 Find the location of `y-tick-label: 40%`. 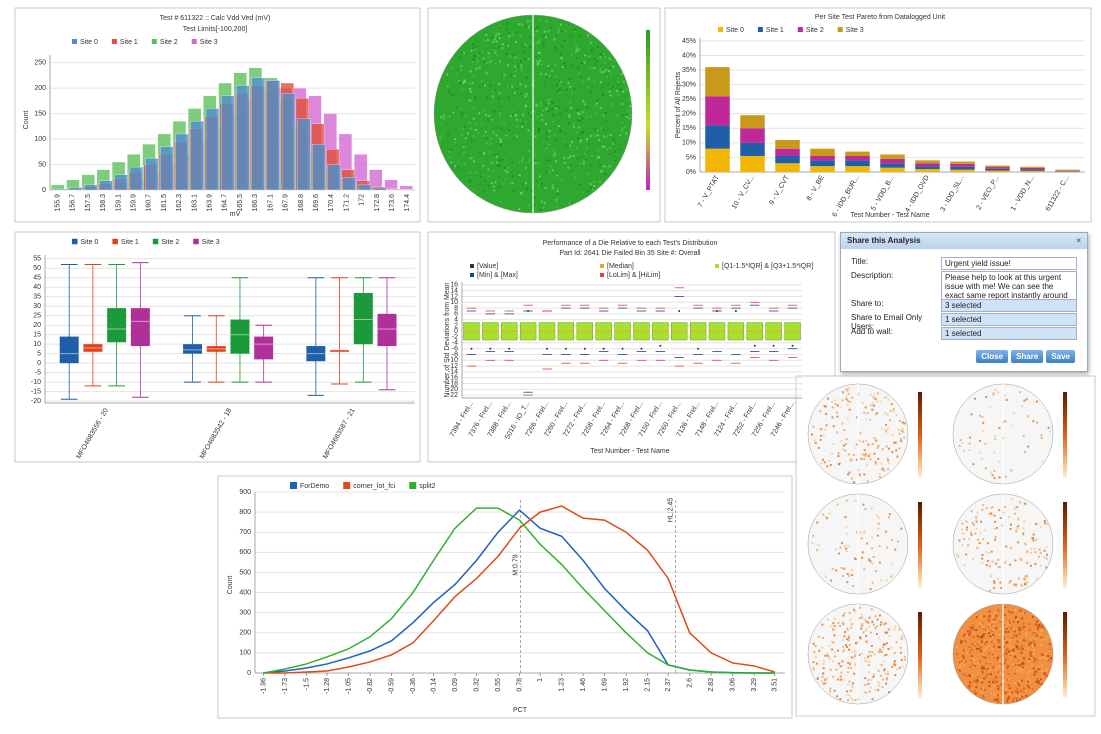

y-tick-label: 40% is located at coordinates (689, 55).